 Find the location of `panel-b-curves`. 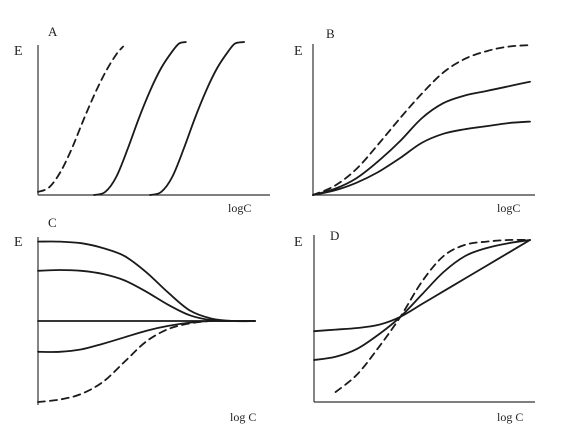

panel-b-curves is located at coordinates (421, 120).